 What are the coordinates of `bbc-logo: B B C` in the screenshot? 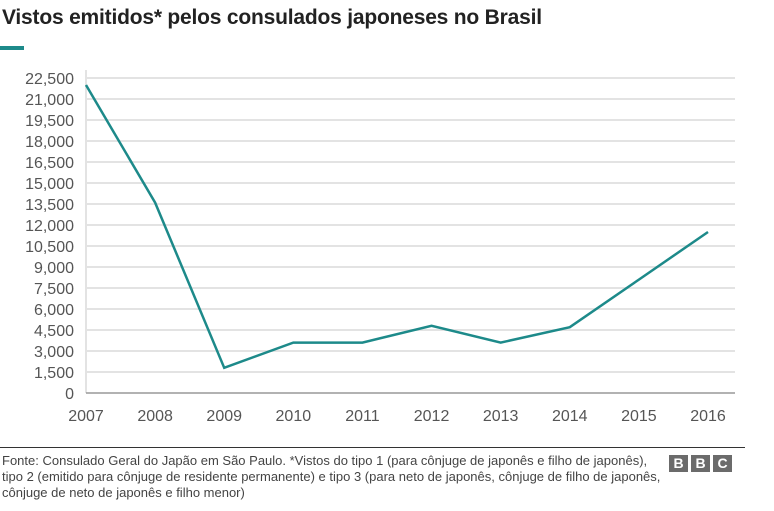 It's located at (700, 463).